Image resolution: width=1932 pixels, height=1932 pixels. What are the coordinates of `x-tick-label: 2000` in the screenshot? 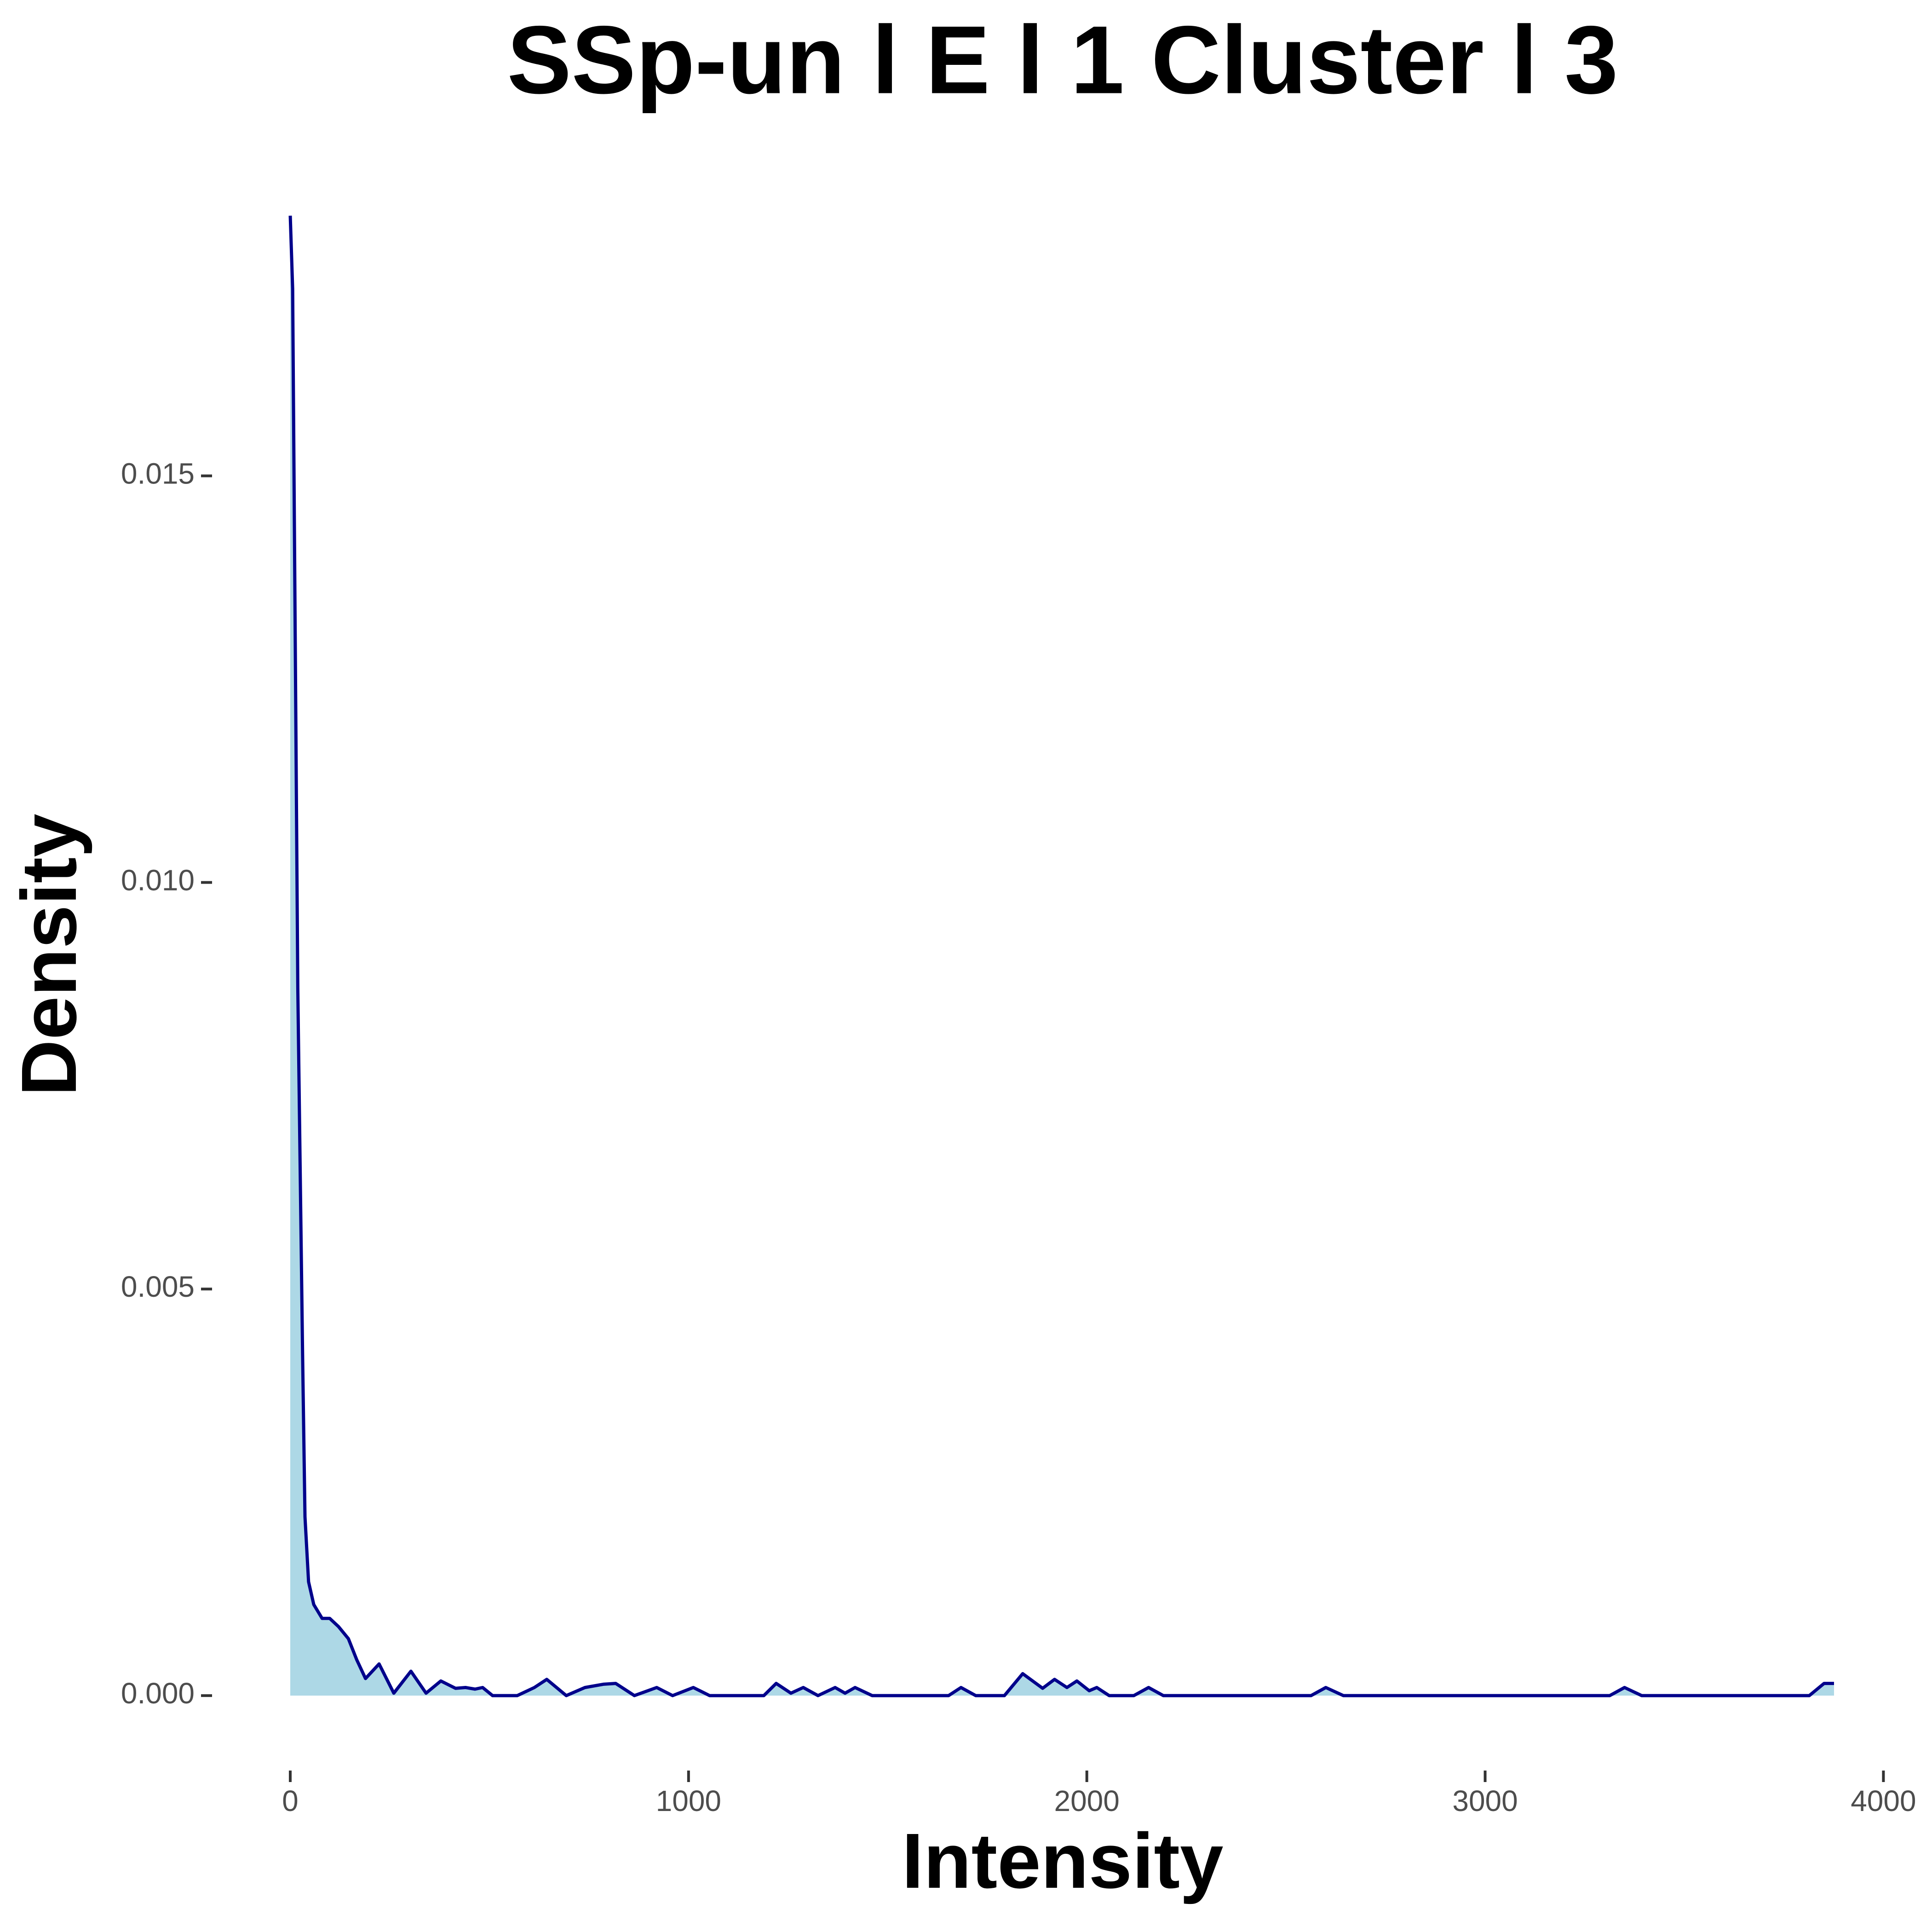 It's located at (1086, 1800).